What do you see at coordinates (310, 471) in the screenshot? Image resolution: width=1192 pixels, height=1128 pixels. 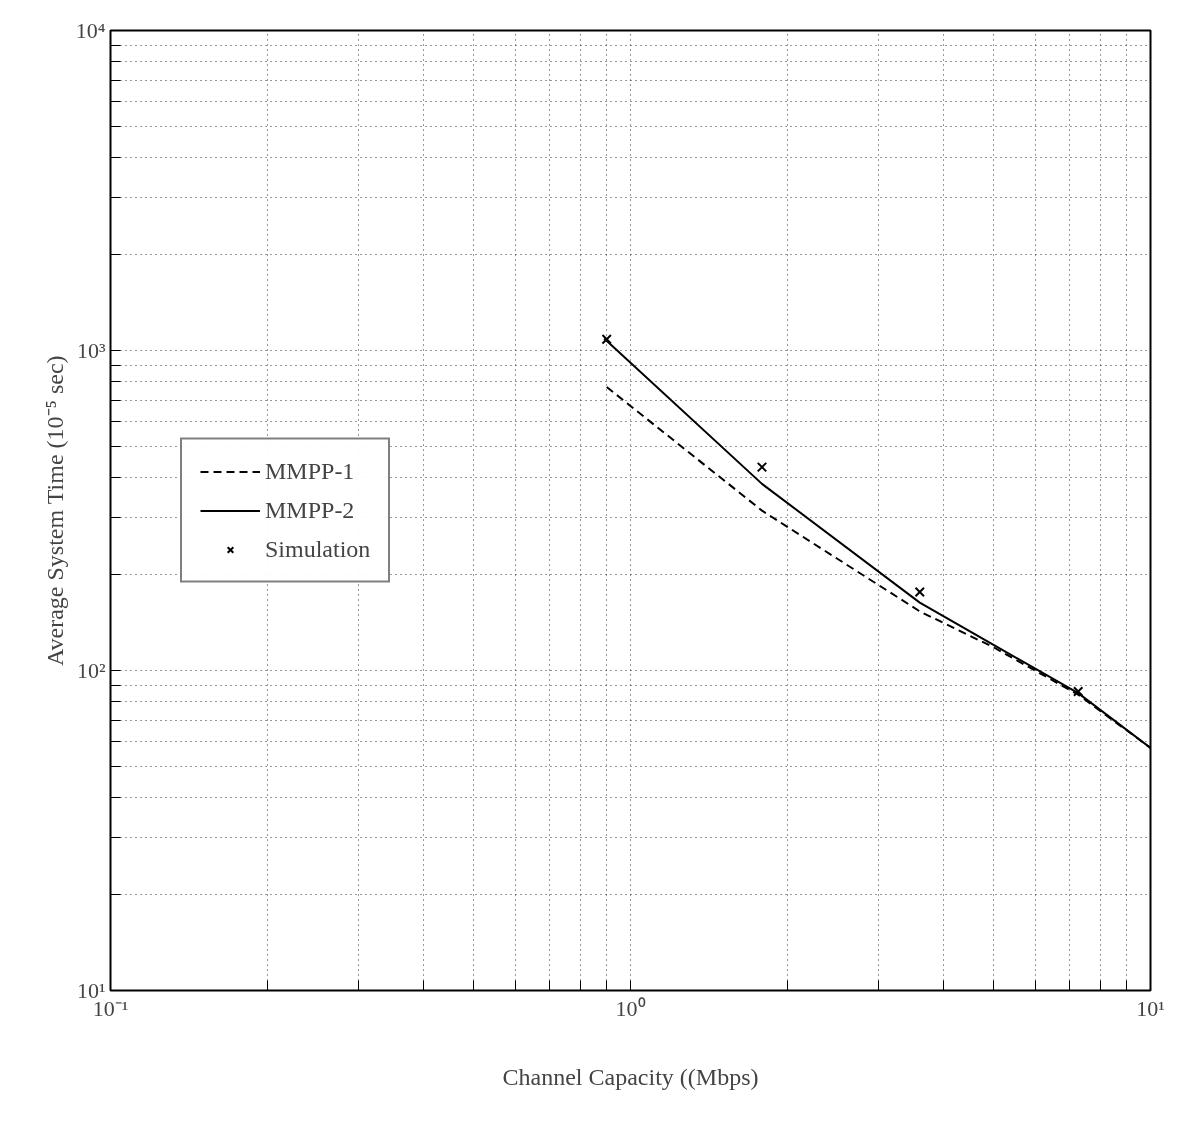 I see `legend-label: MMPP-1` at bounding box center [310, 471].